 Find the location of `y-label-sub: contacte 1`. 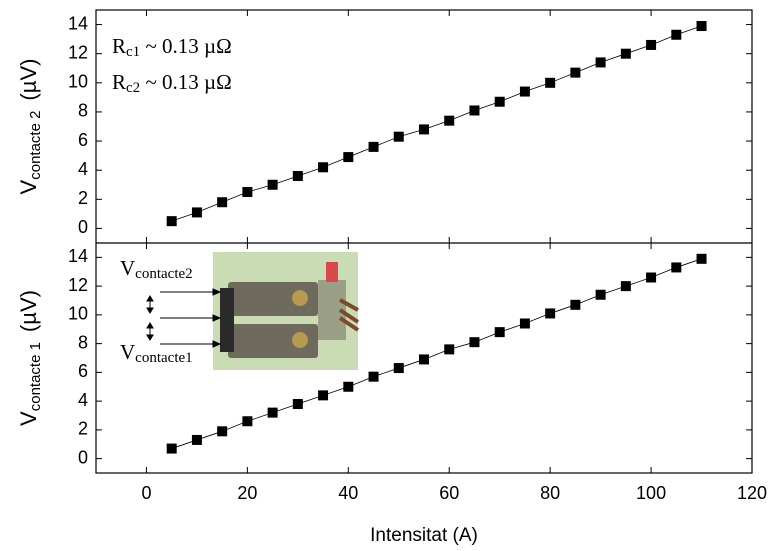

y-label-sub: contacte 1 is located at coordinates (35, 376).